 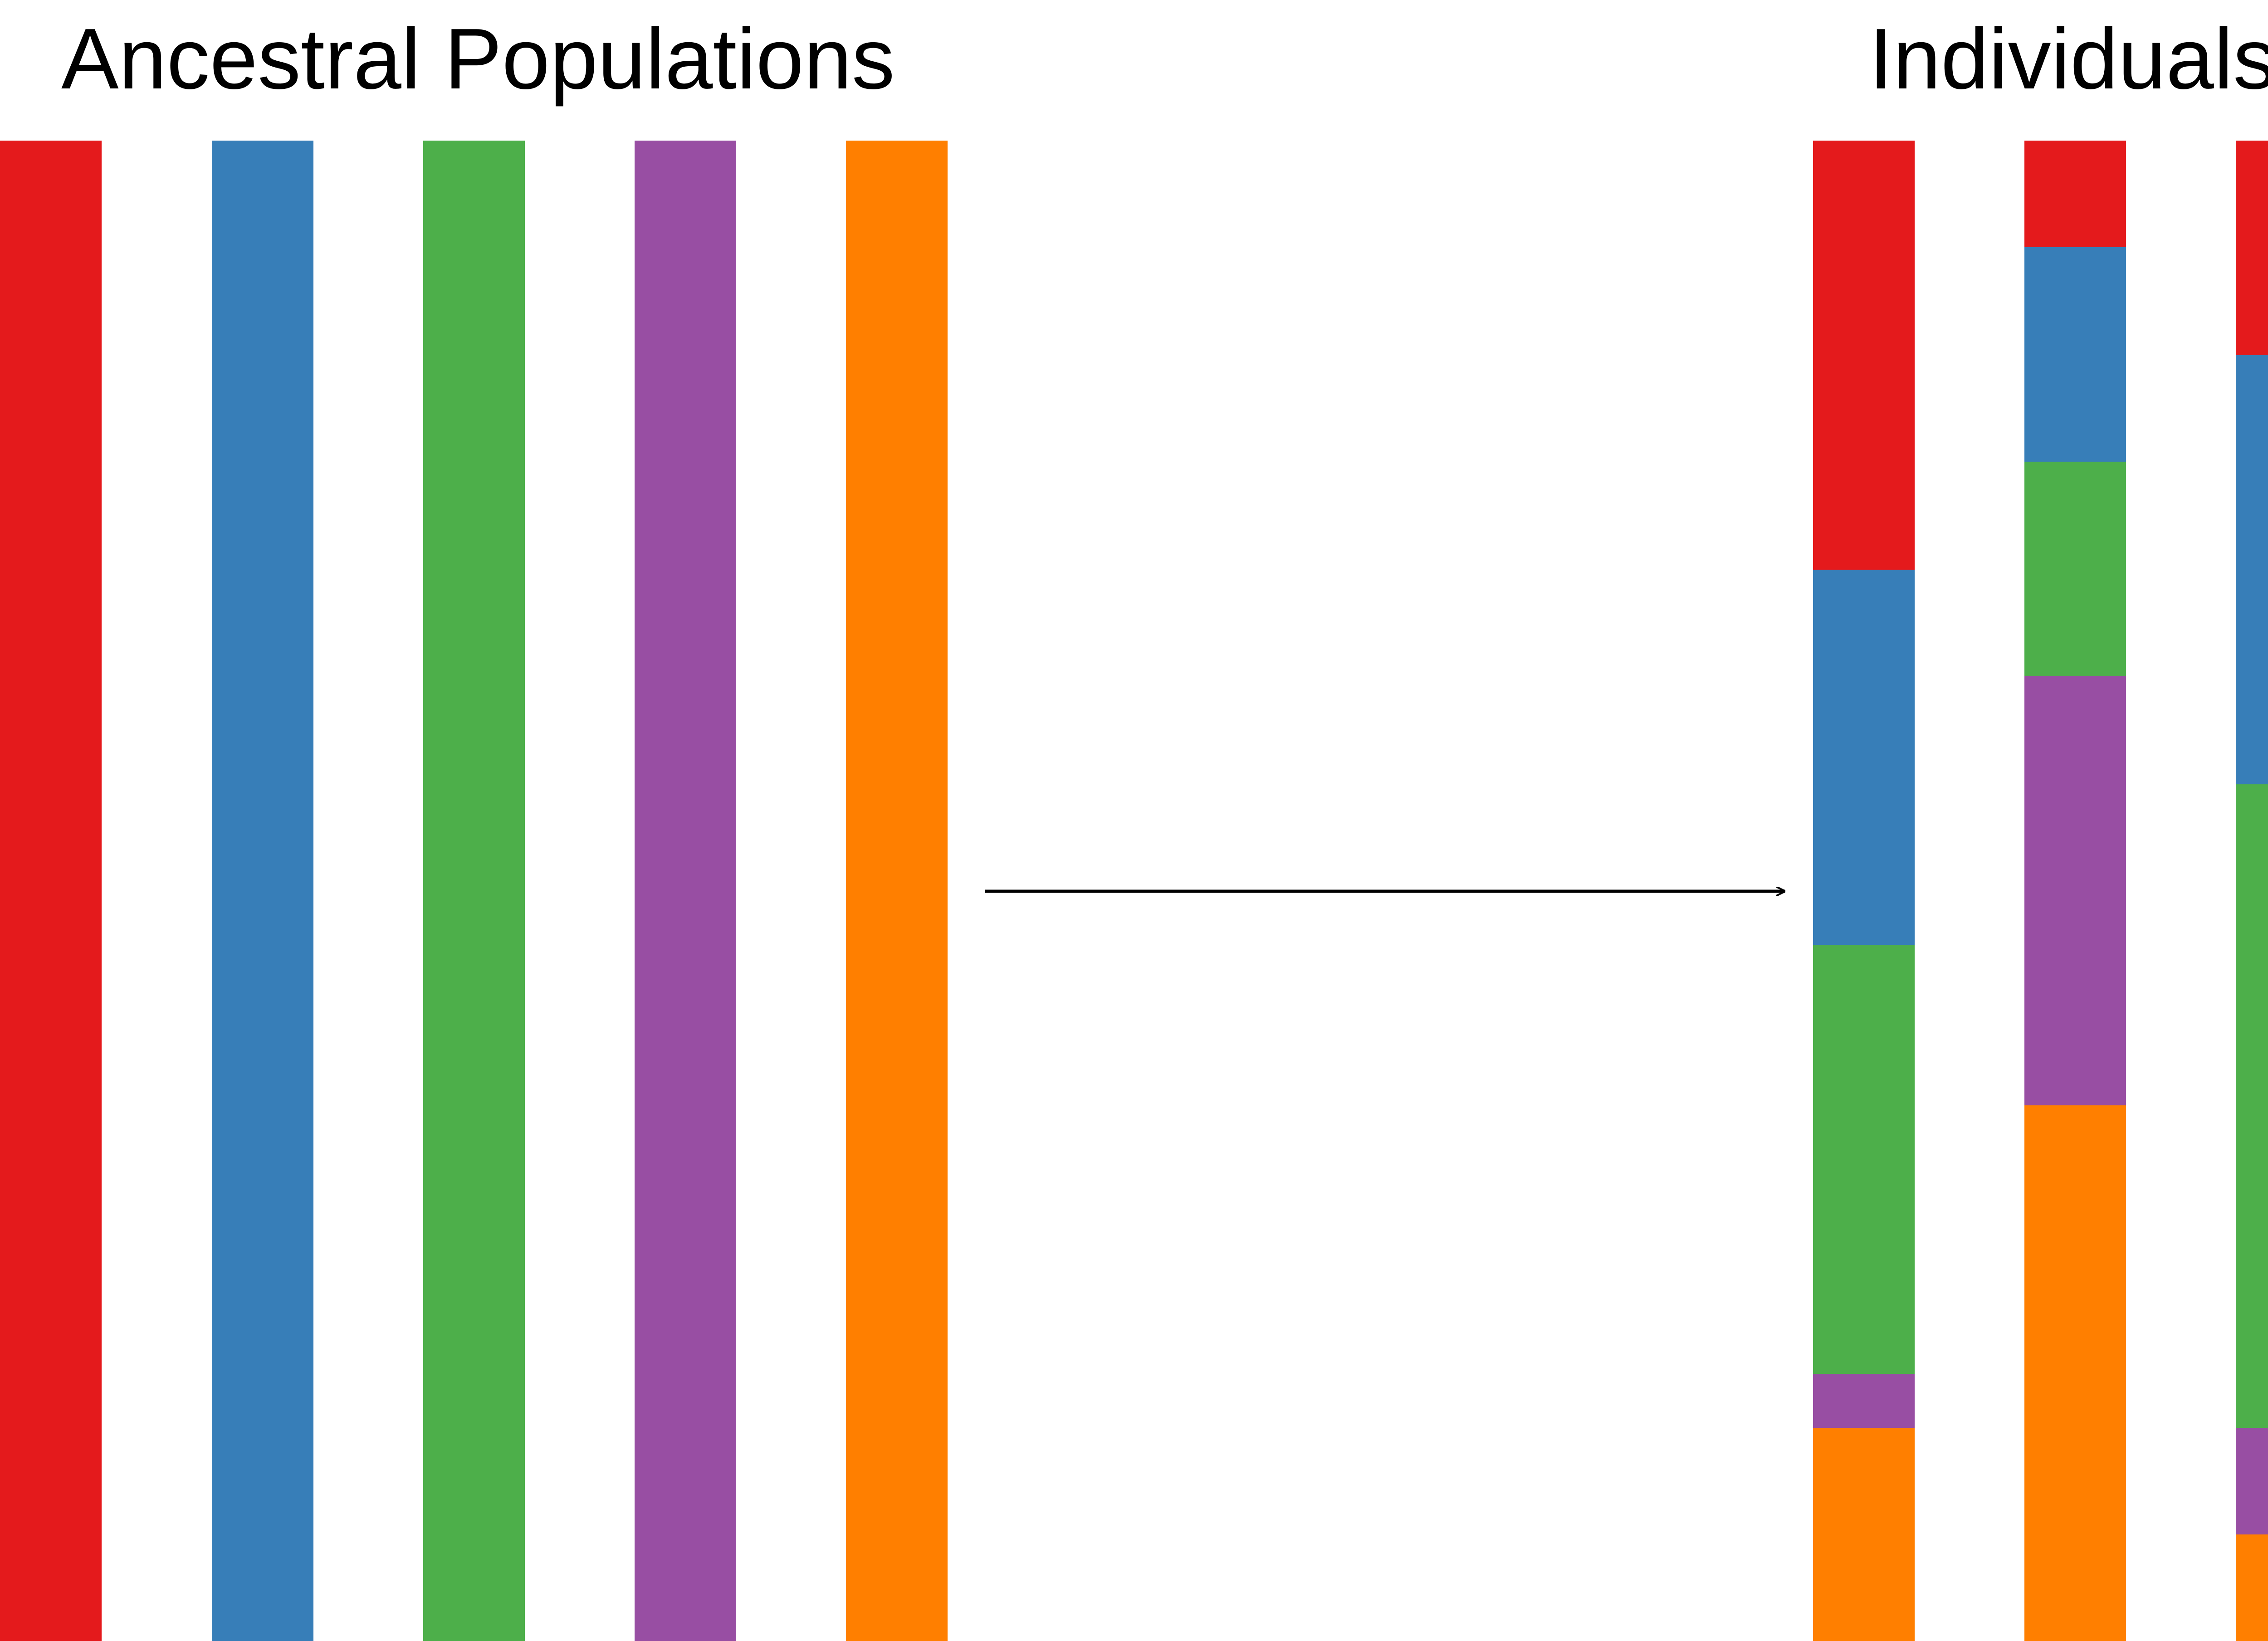 What do you see at coordinates (1864, 757) in the screenshot?
I see `individual-1-segment-blue` at bounding box center [1864, 757].